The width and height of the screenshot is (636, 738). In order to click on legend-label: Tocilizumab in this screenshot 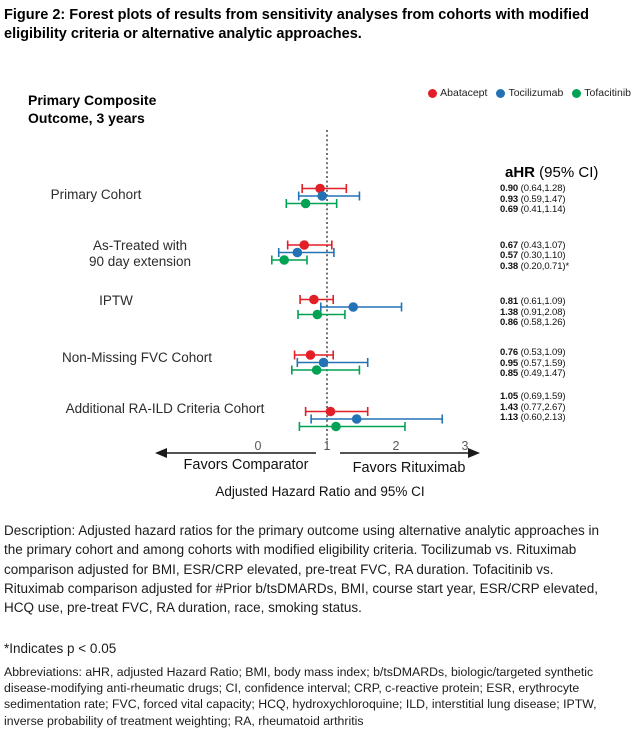, I will do `click(536, 93)`.